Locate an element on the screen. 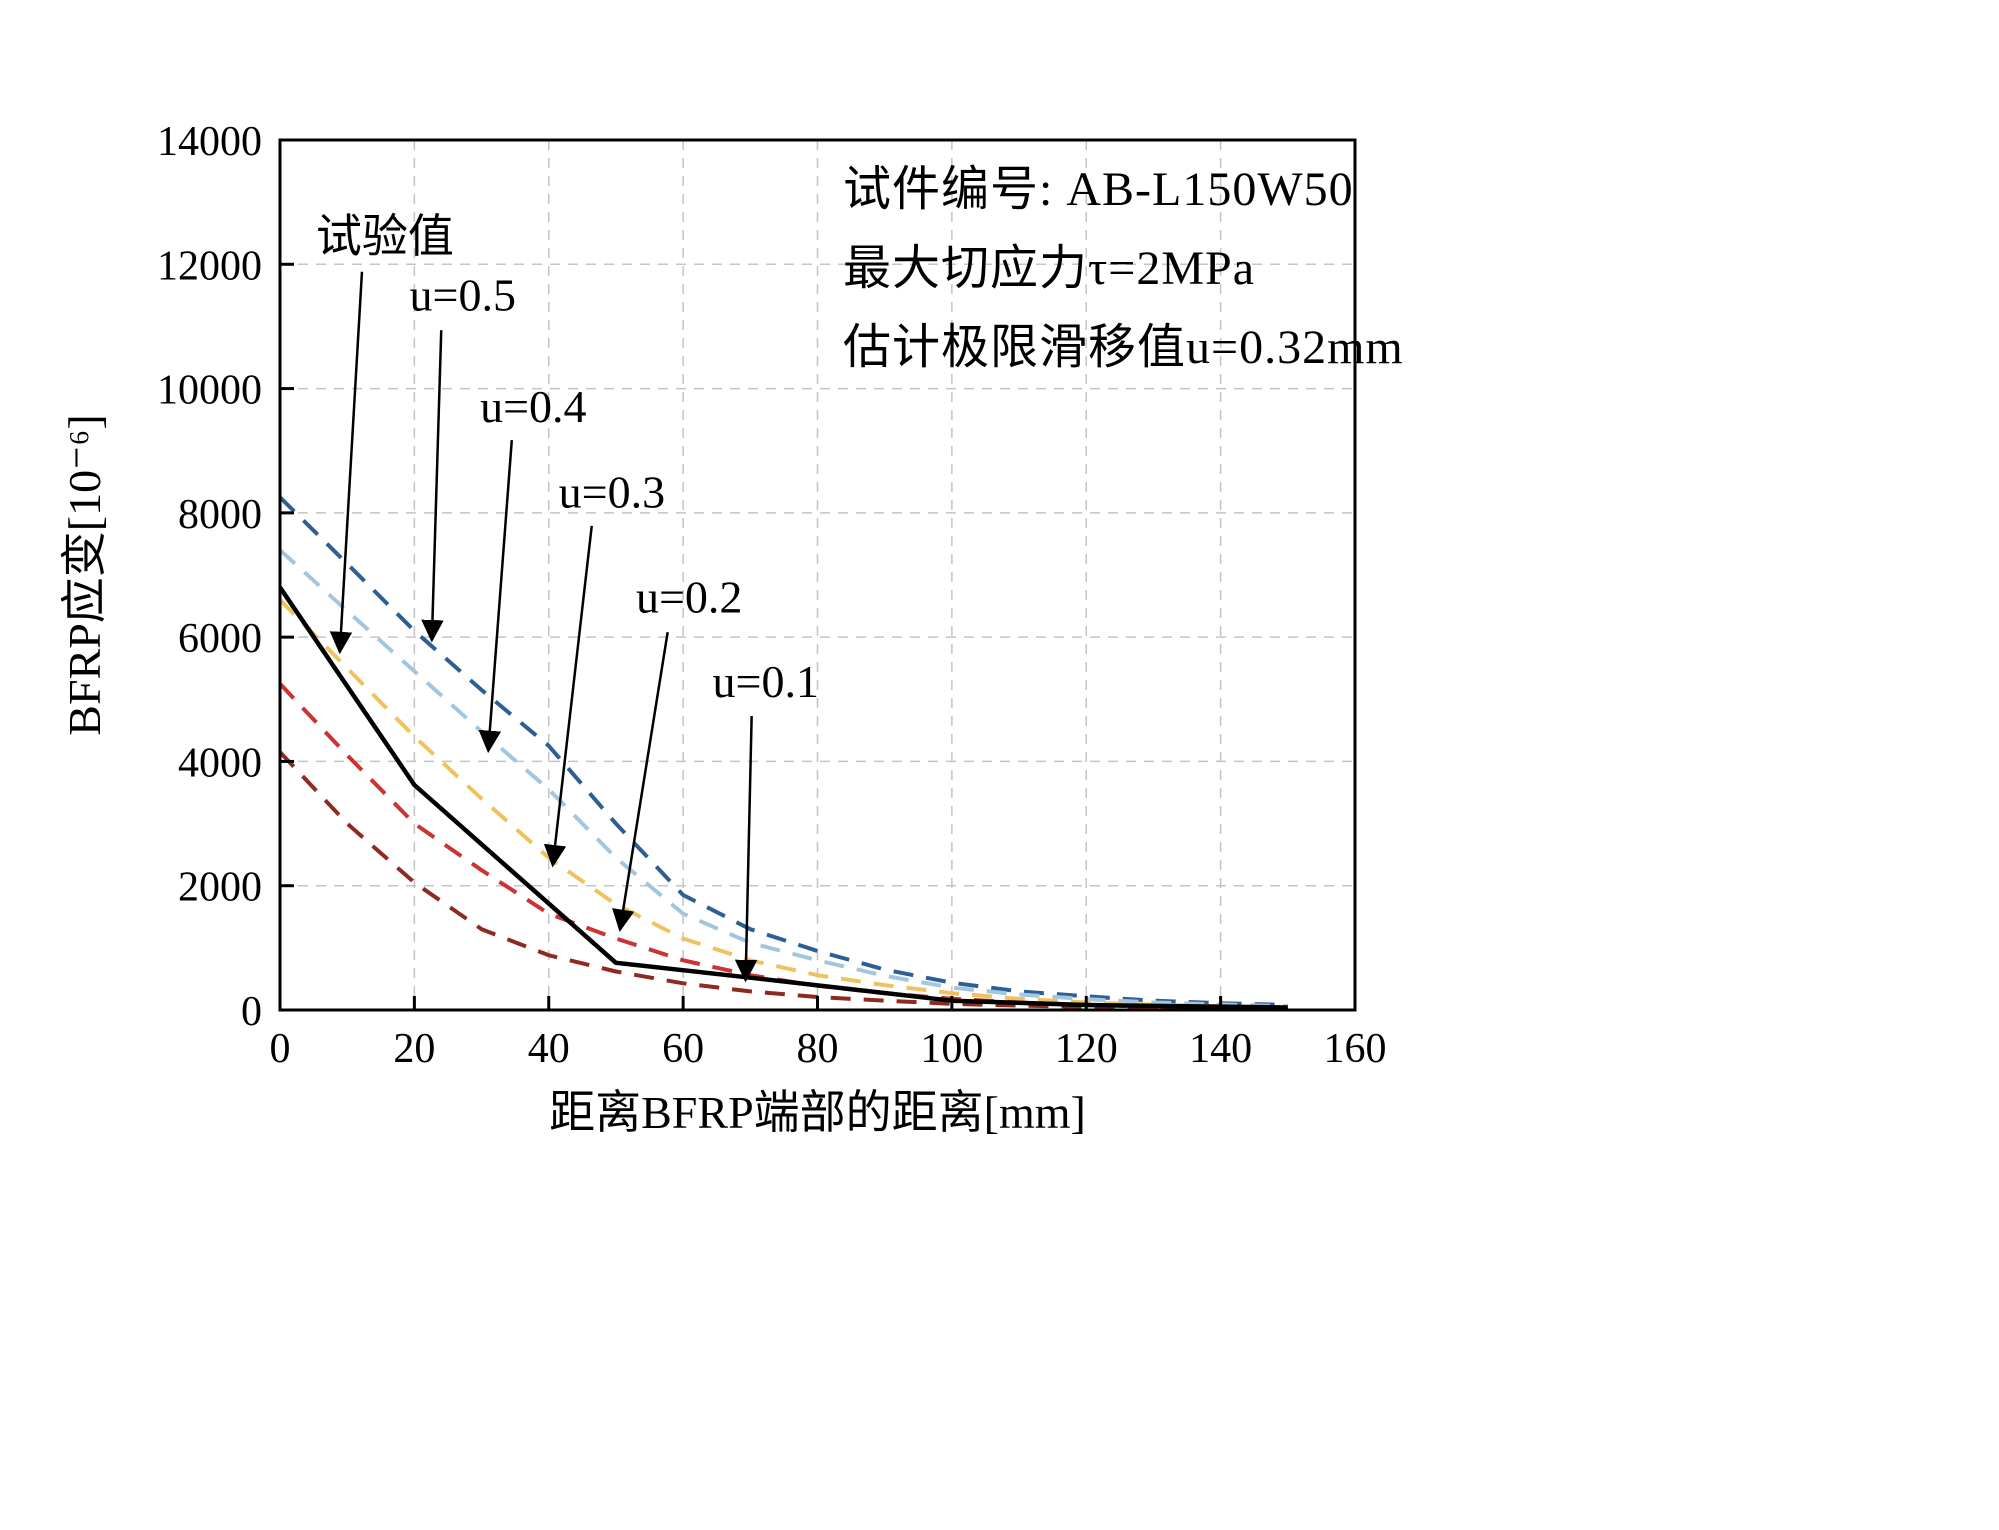  series-exp-line is located at coordinates (783, 798).